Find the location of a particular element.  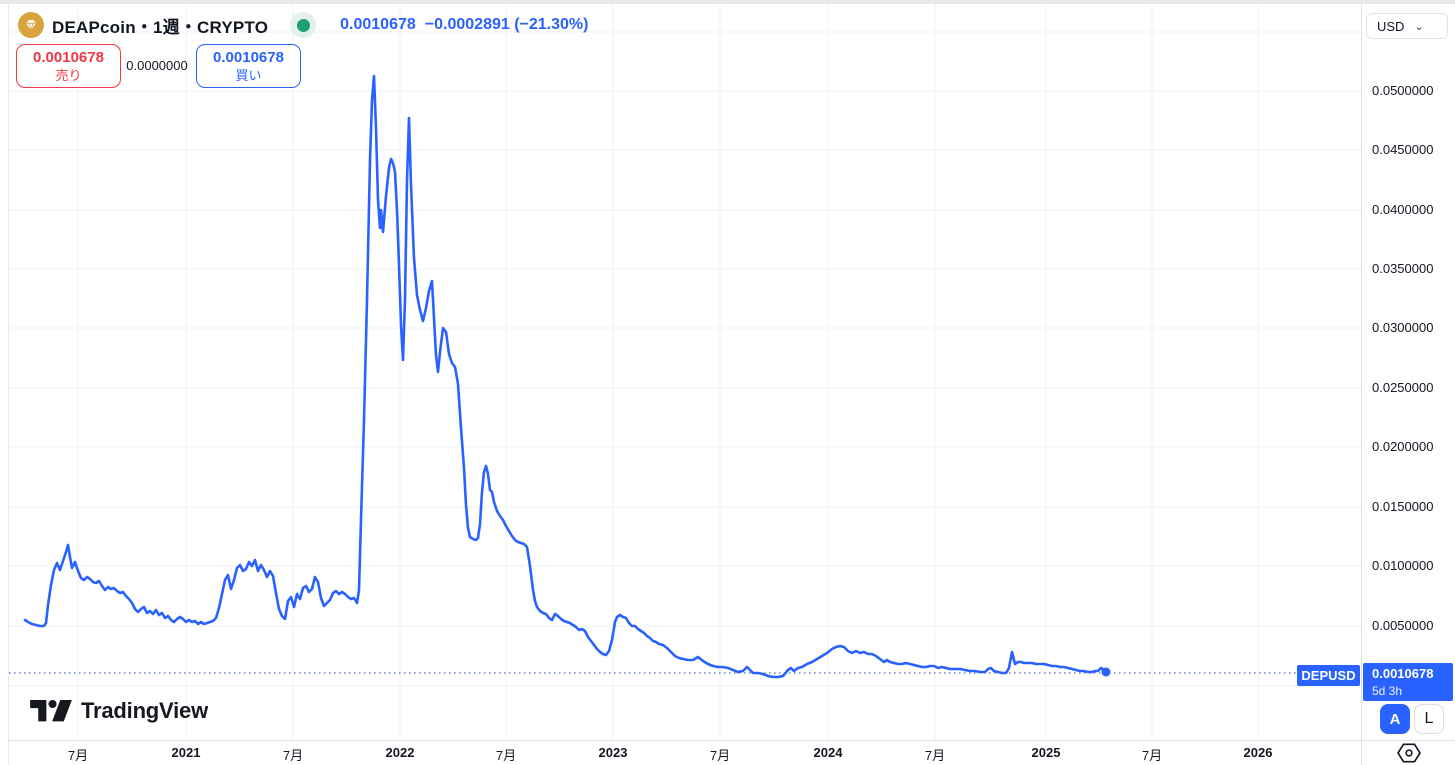

hexagon-settings-icon is located at coordinates (1409, 753).